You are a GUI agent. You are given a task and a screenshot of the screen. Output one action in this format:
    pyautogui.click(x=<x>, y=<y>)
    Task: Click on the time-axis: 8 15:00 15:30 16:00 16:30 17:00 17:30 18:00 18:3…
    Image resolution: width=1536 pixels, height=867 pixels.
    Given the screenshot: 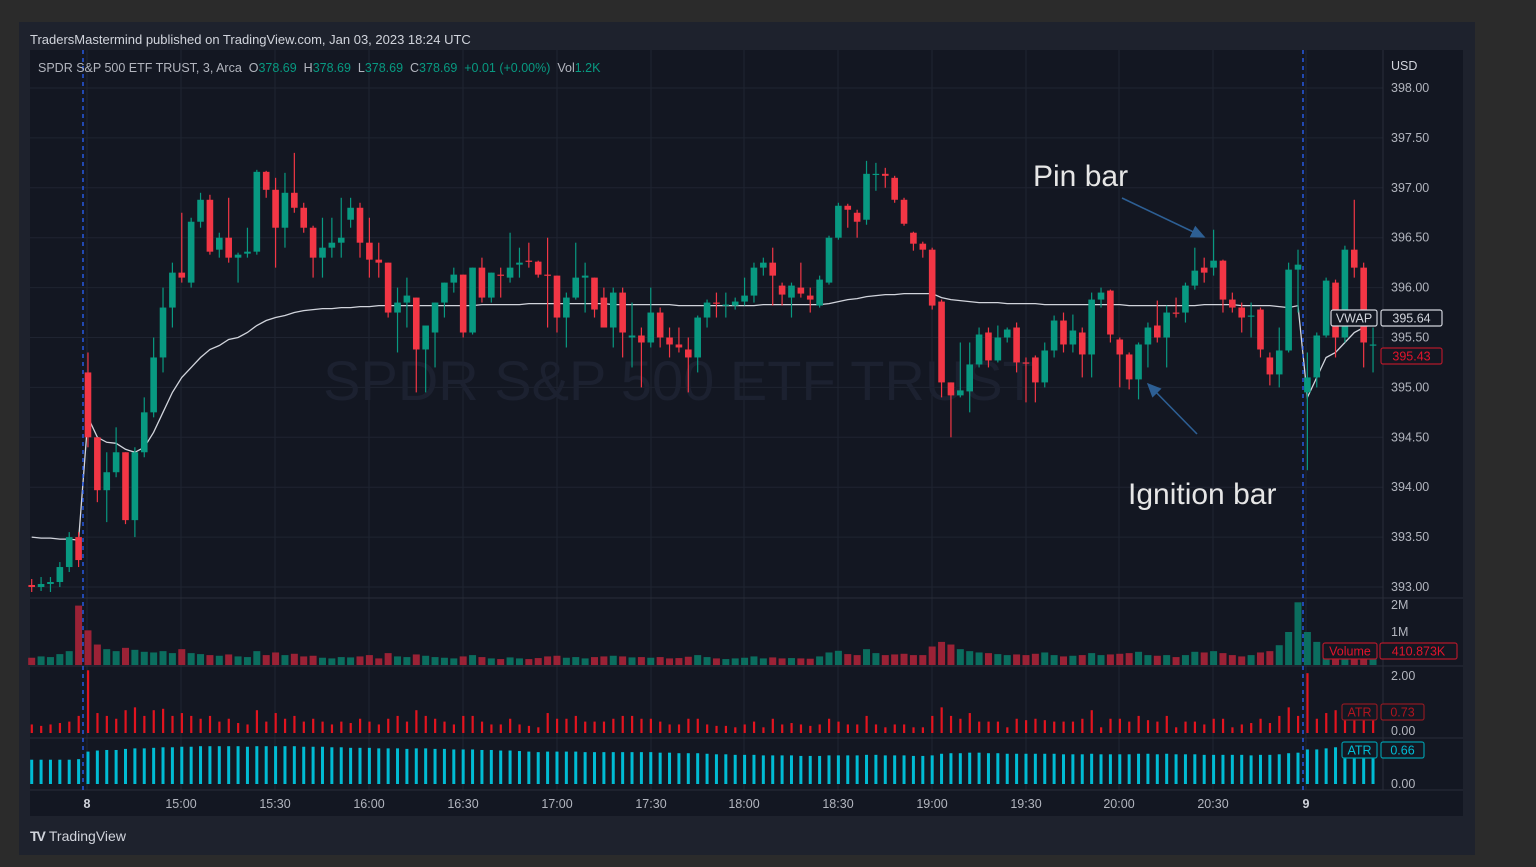 What is the action you would take?
    pyautogui.click(x=697, y=804)
    